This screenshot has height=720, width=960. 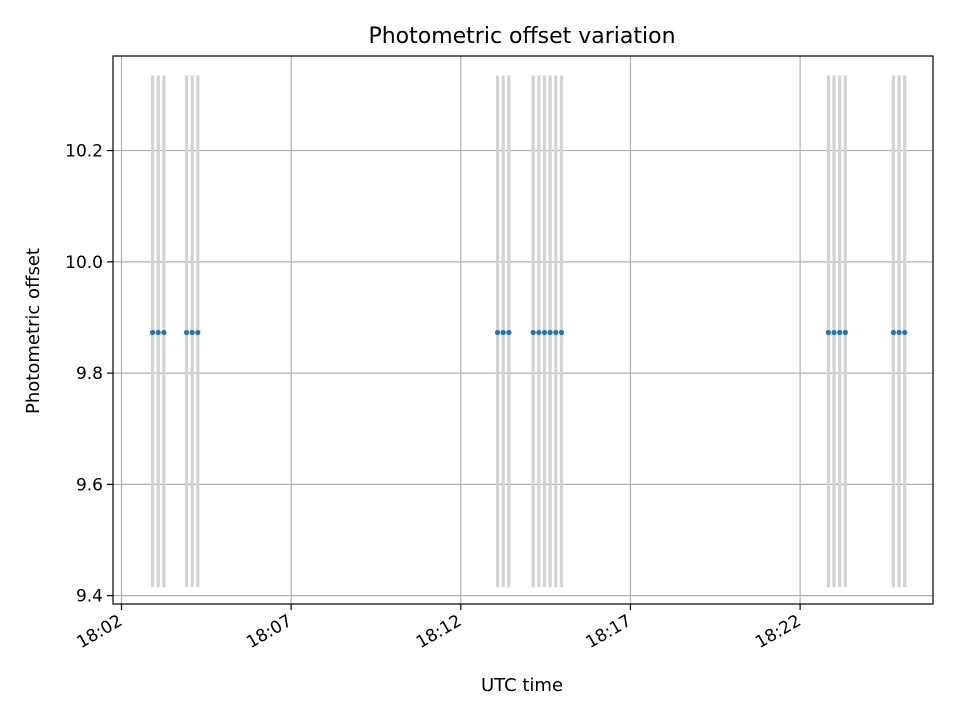 I want to click on y-ticks: 9.4 9.6 9.8 10.0 10.2, so click(x=89, y=374).